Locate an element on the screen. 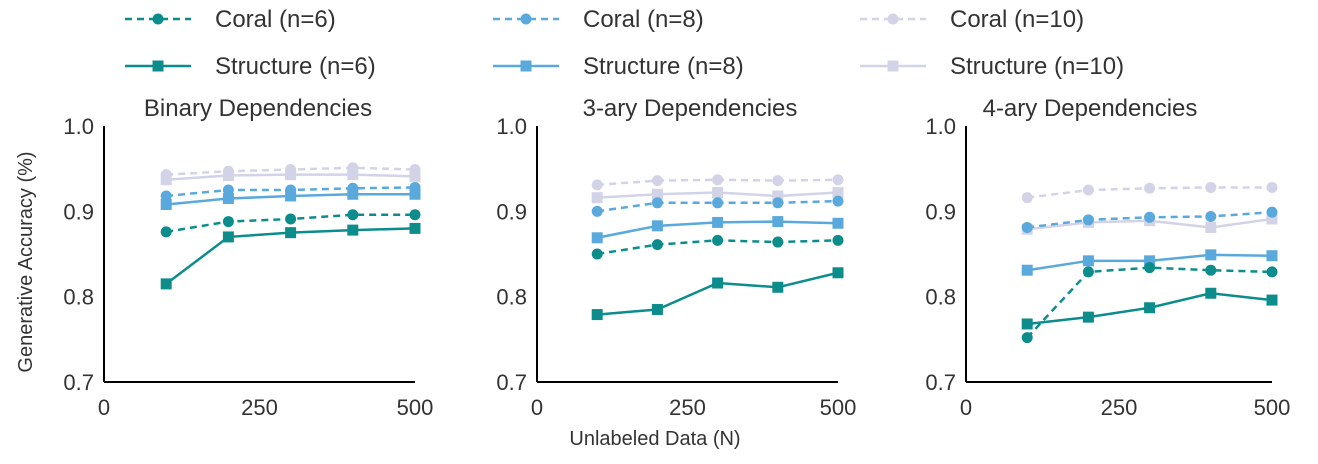 The height and width of the screenshot is (464, 1318). legend-item-coral-n-6: Coral (n=6) is located at coordinates (230, 19).